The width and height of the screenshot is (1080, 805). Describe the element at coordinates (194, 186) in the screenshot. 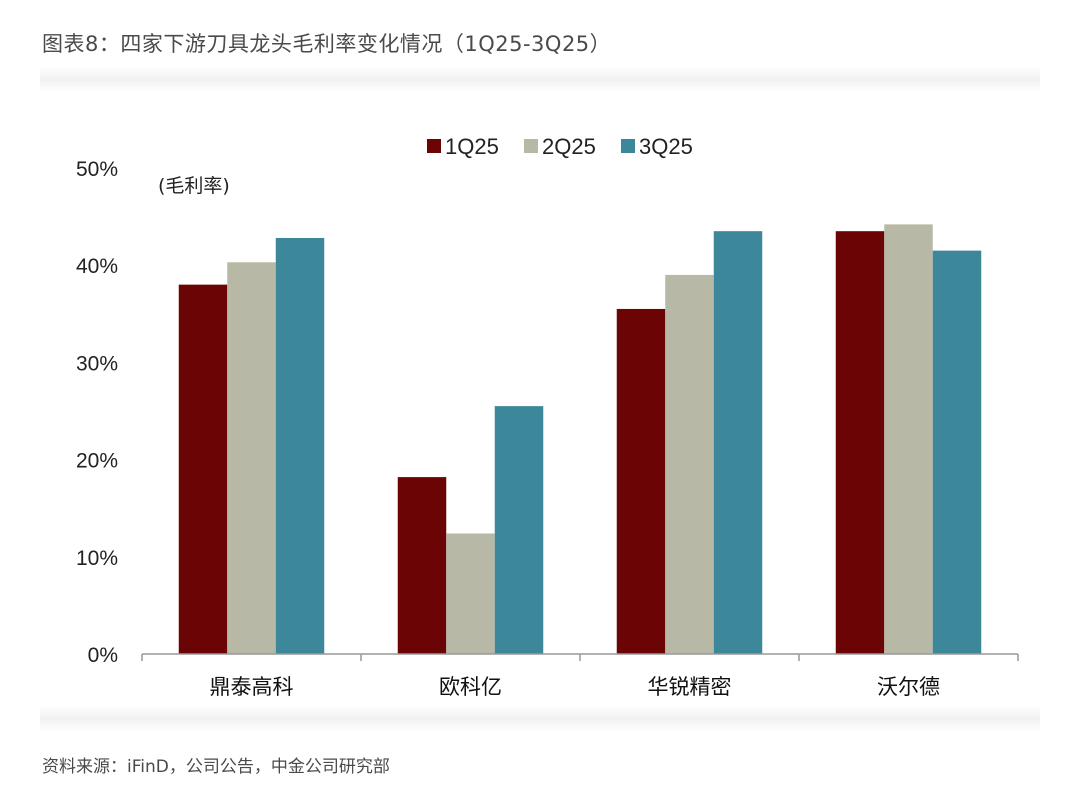

I see `y-axis-label: (毛利率)` at that location.